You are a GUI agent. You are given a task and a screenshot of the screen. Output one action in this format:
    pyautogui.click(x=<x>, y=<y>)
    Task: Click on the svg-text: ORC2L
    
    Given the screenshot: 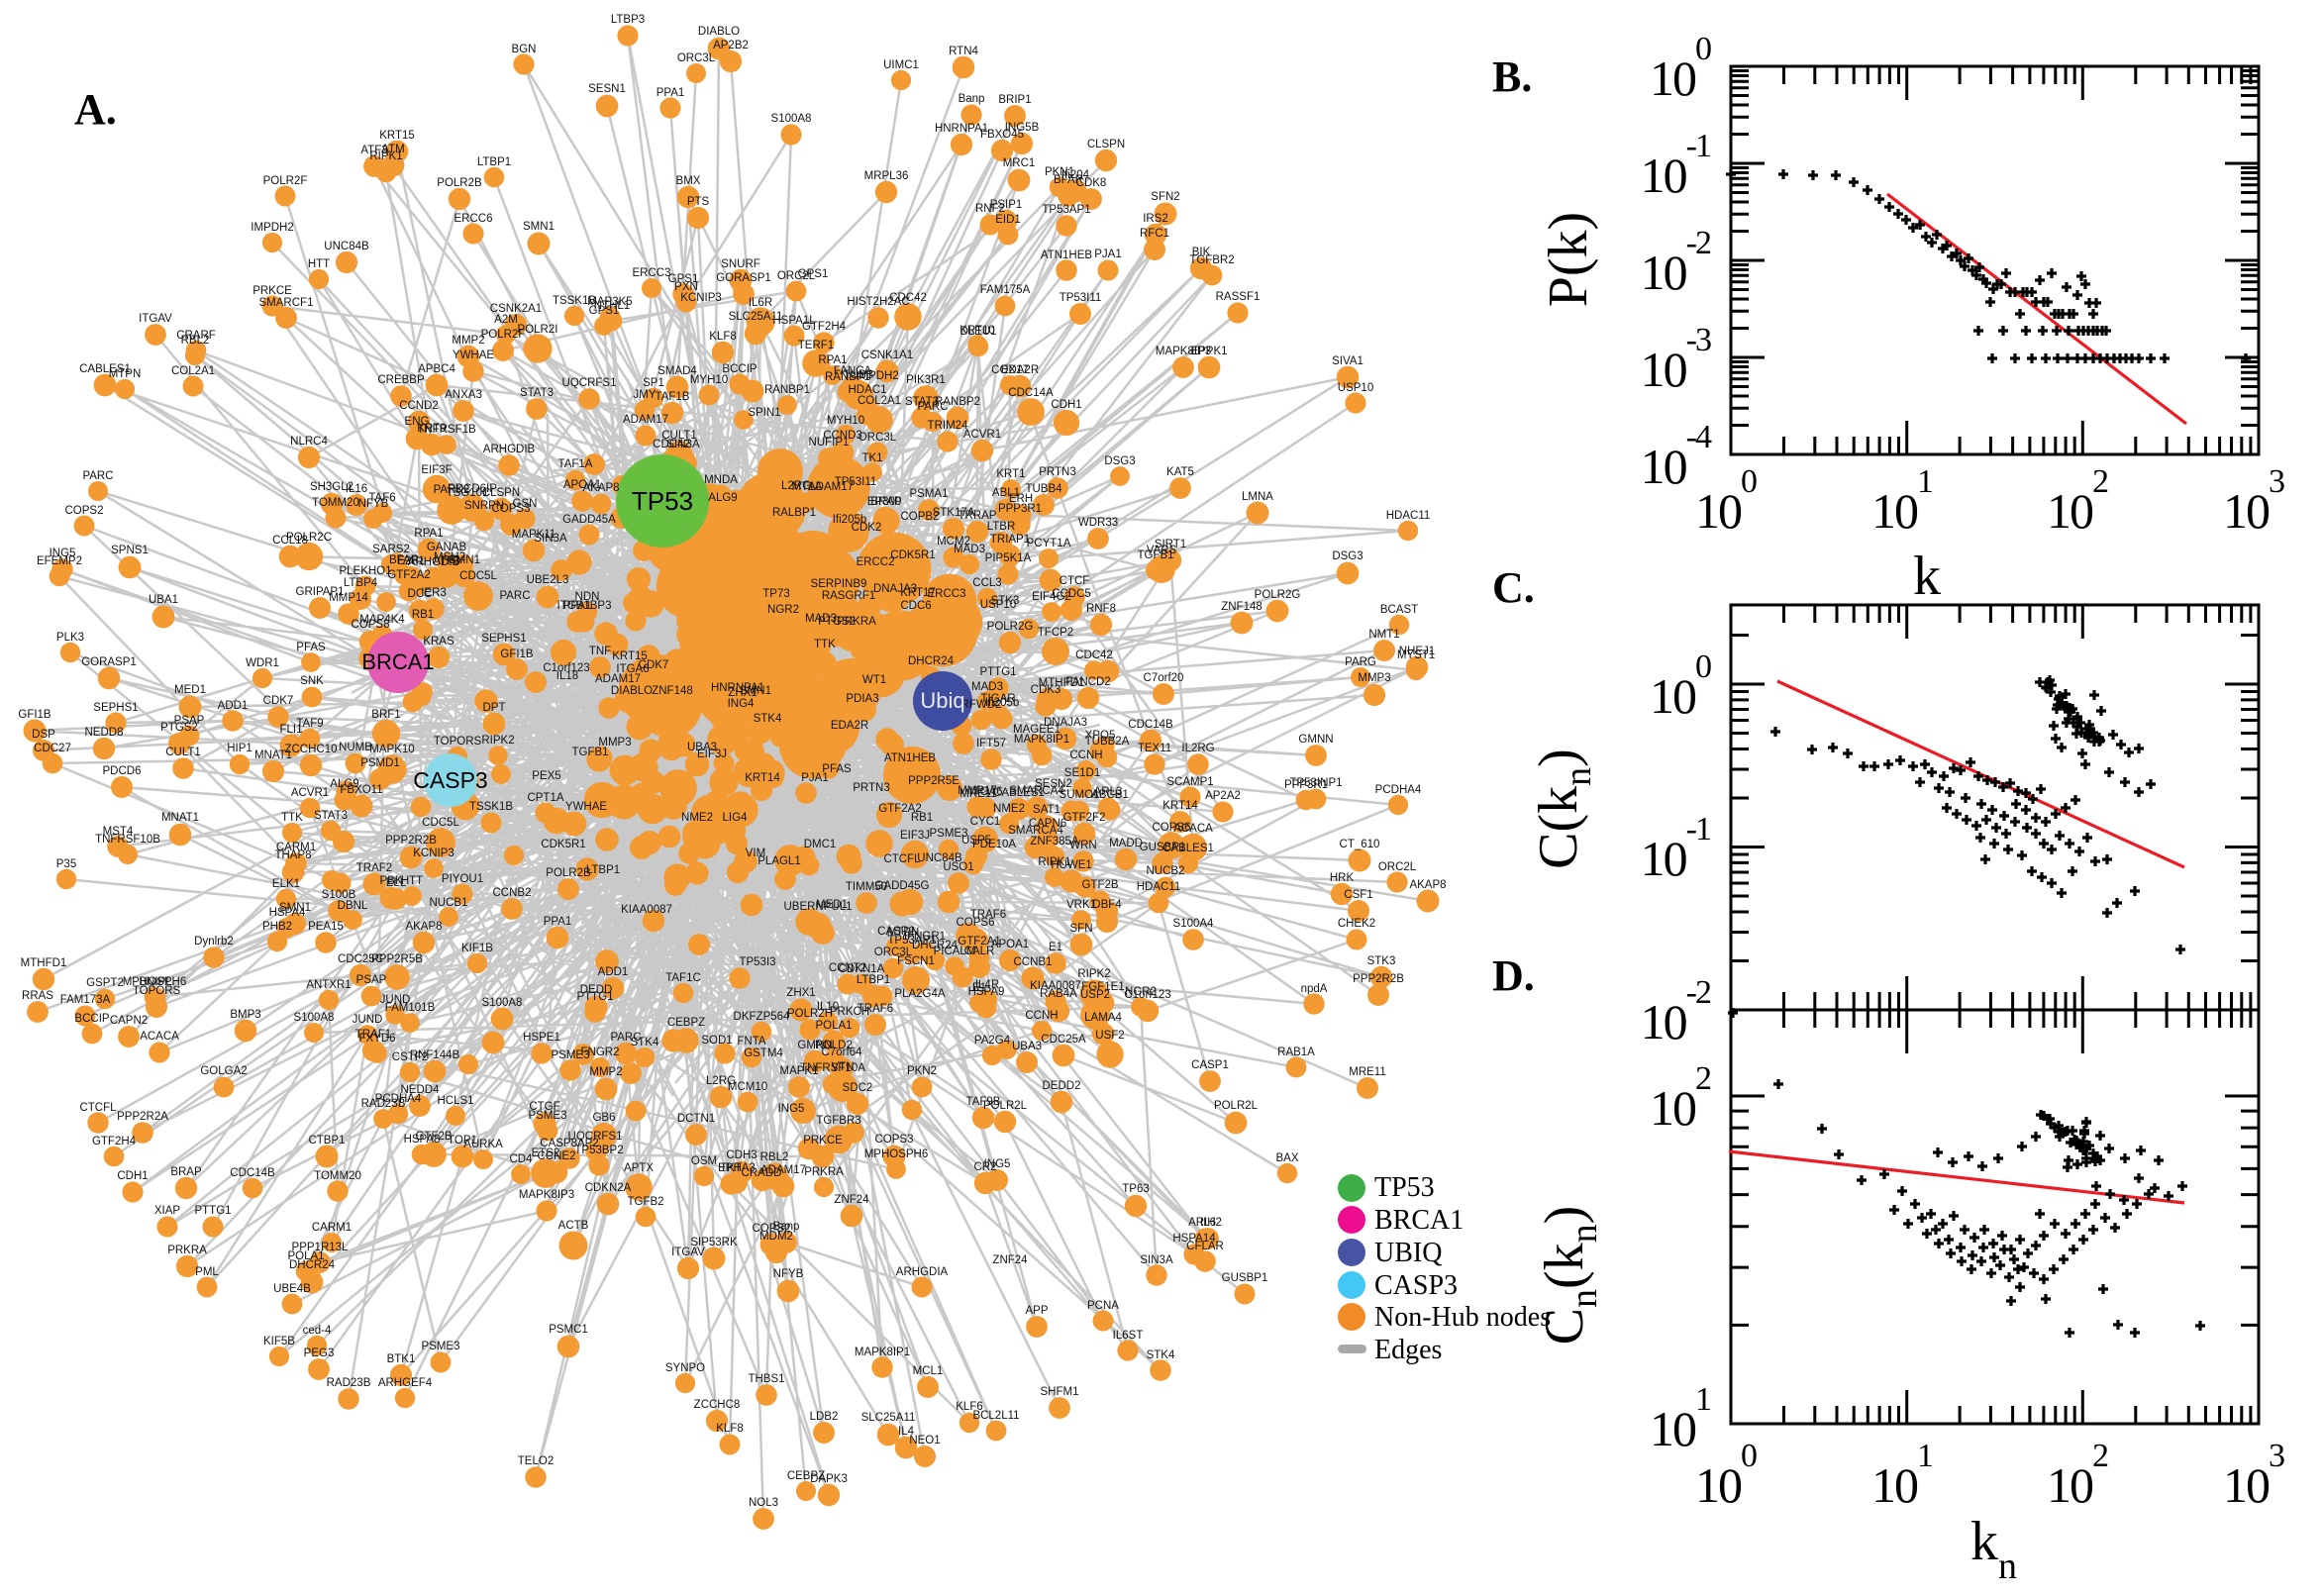 What is the action you would take?
    pyautogui.click(x=796, y=276)
    